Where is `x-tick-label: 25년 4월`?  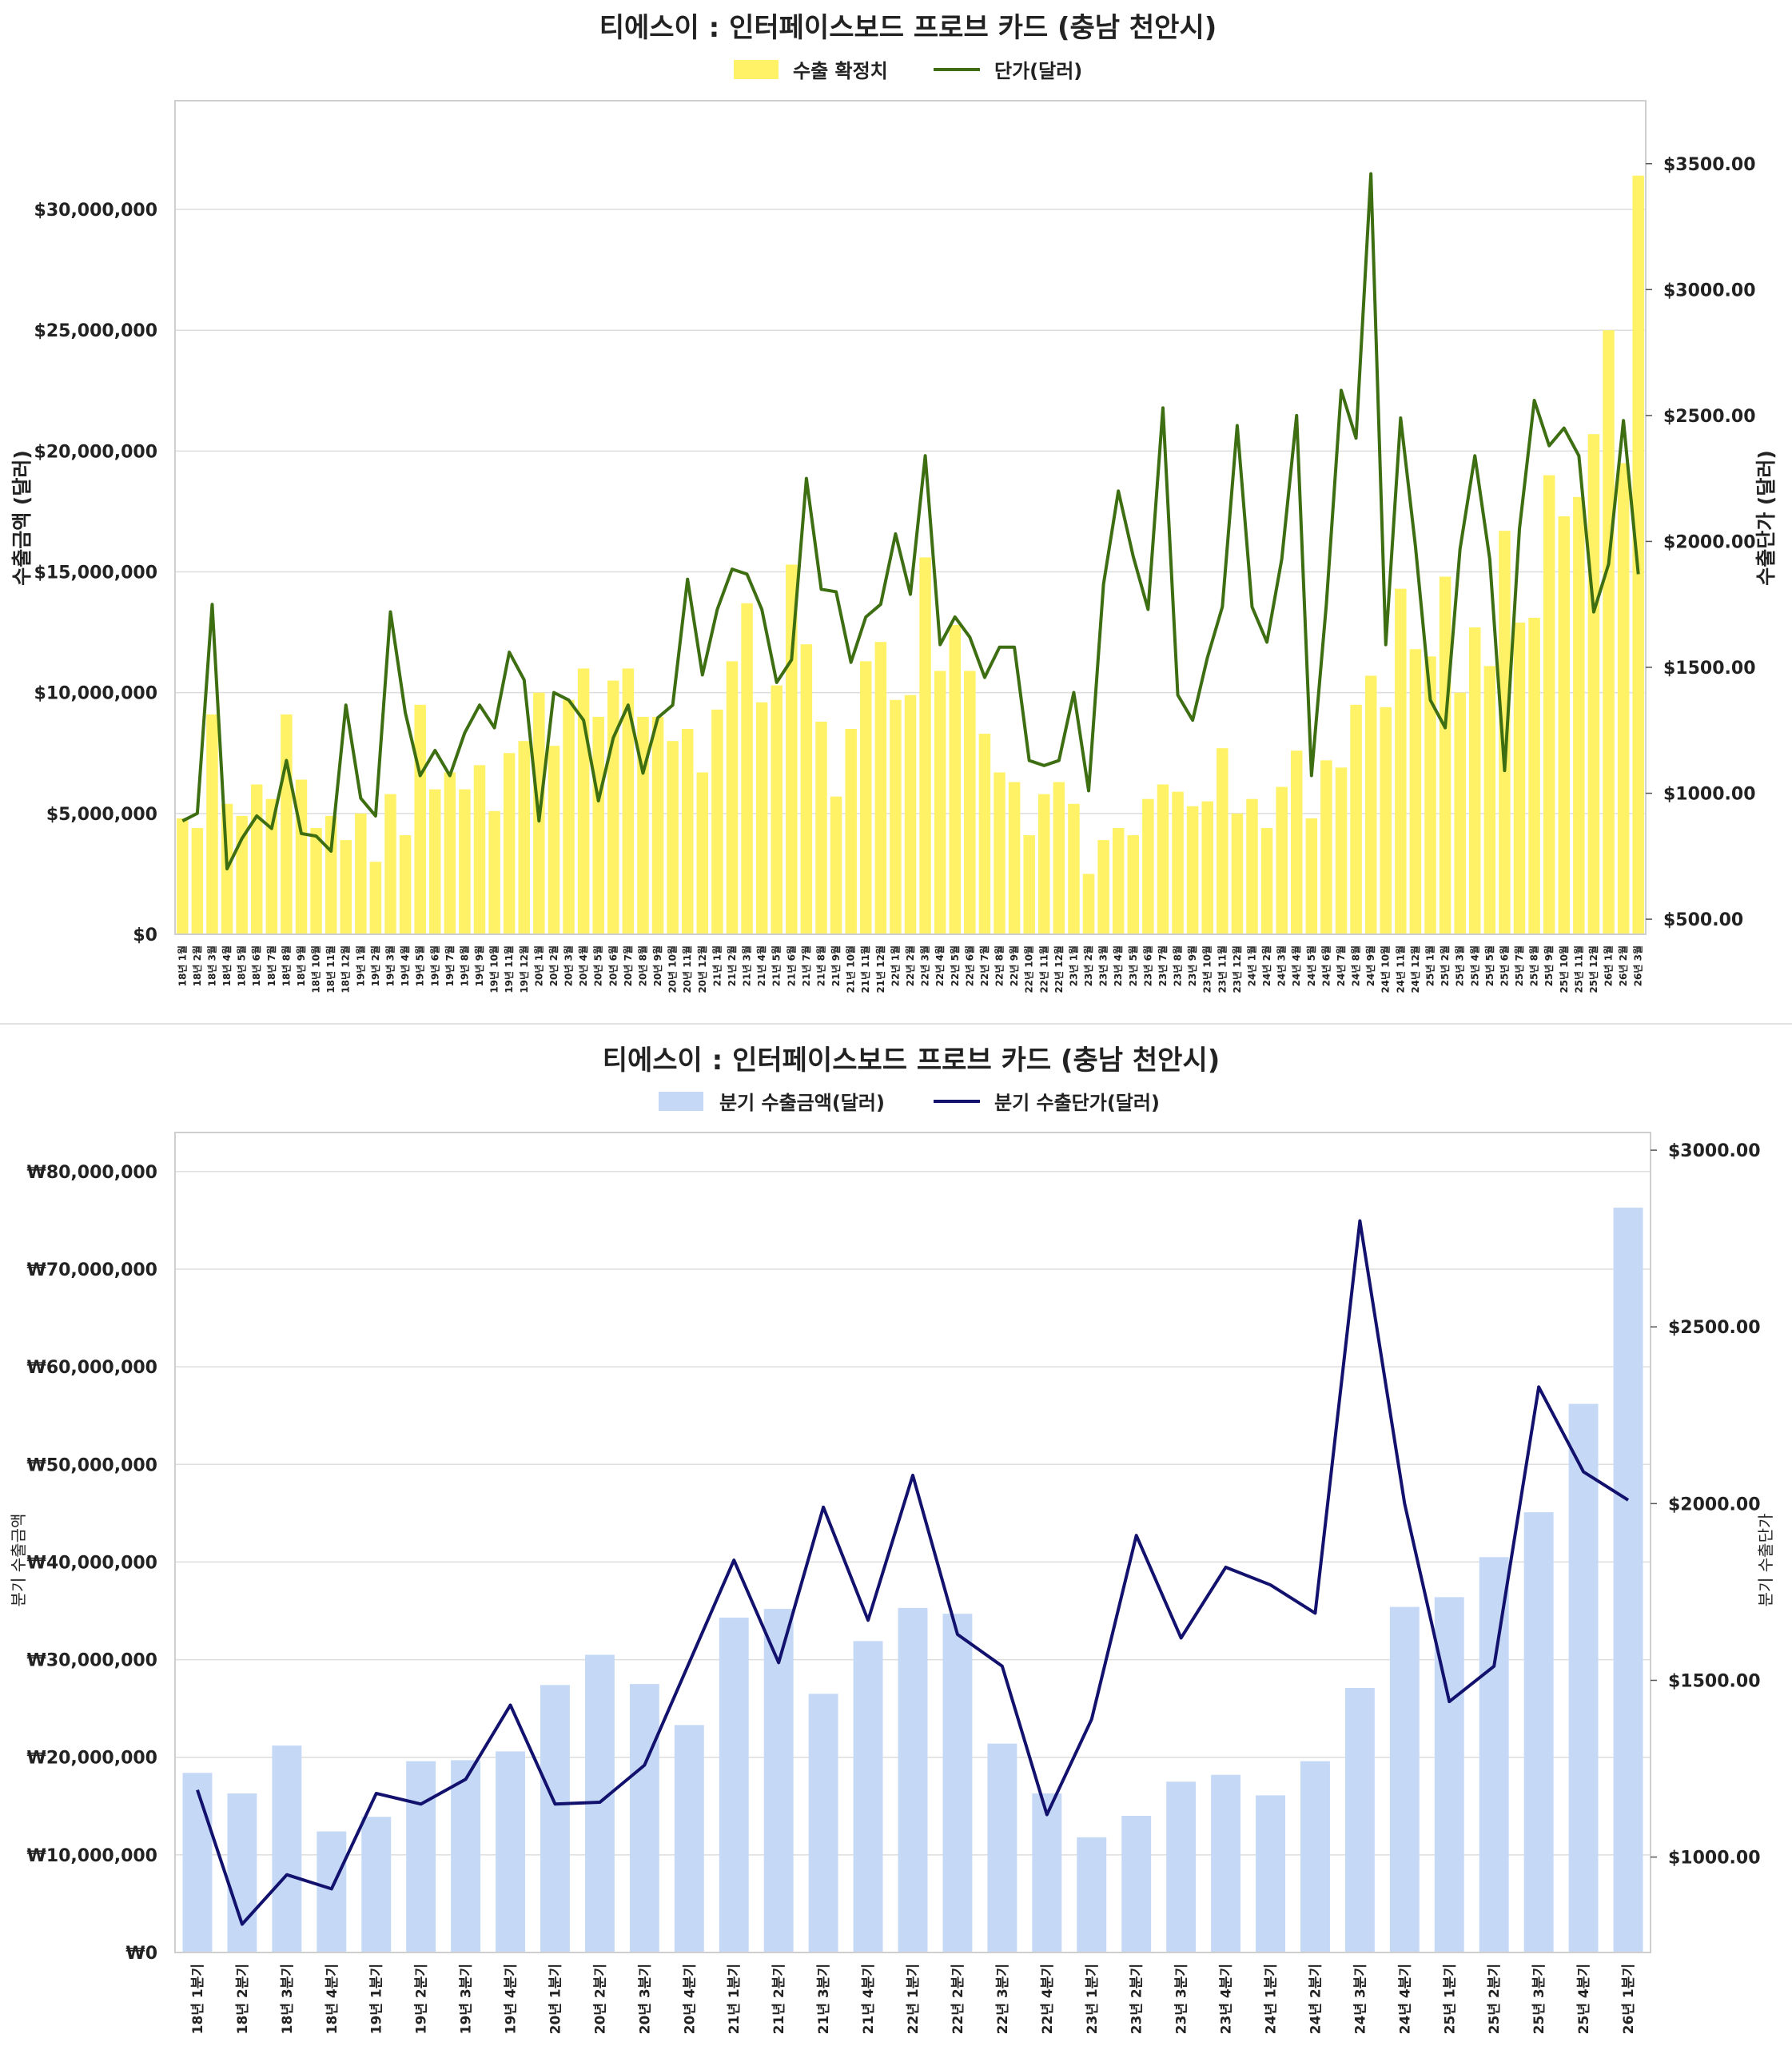 x-tick-label: 25년 4월 is located at coordinates (1474, 965).